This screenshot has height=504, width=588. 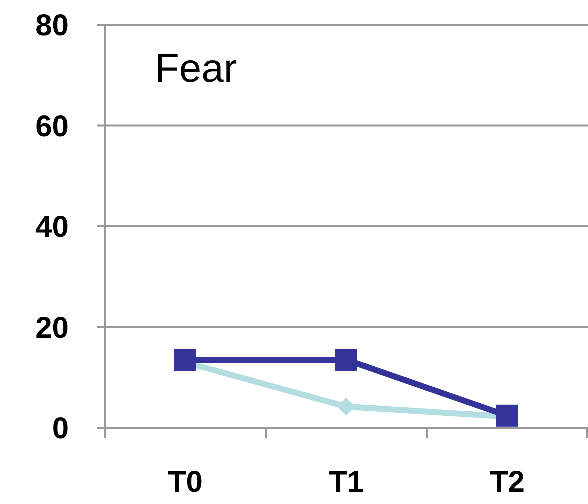 I want to click on y-tick-label: 80, so click(x=52, y=26).